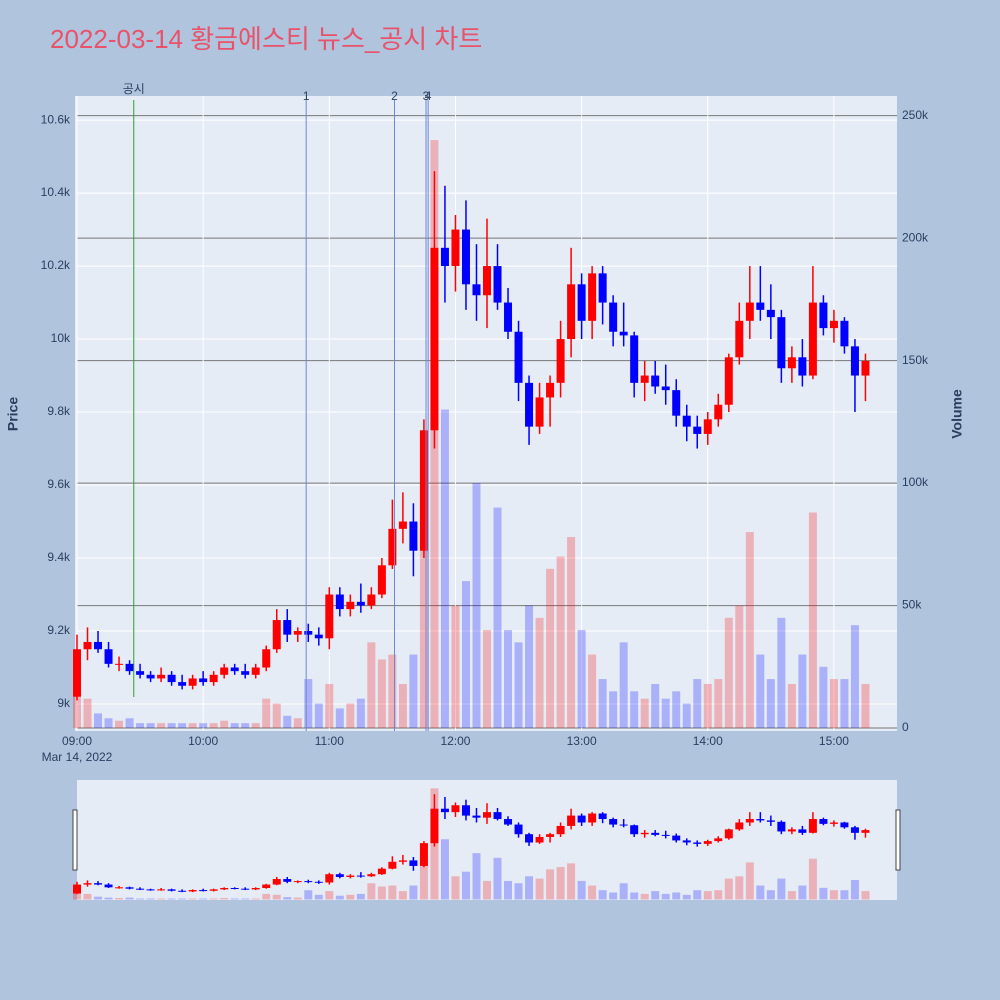 This screenshot has height=1000, width=1000. I want to click on y2-axis-title: Volume, so click(957, 414).